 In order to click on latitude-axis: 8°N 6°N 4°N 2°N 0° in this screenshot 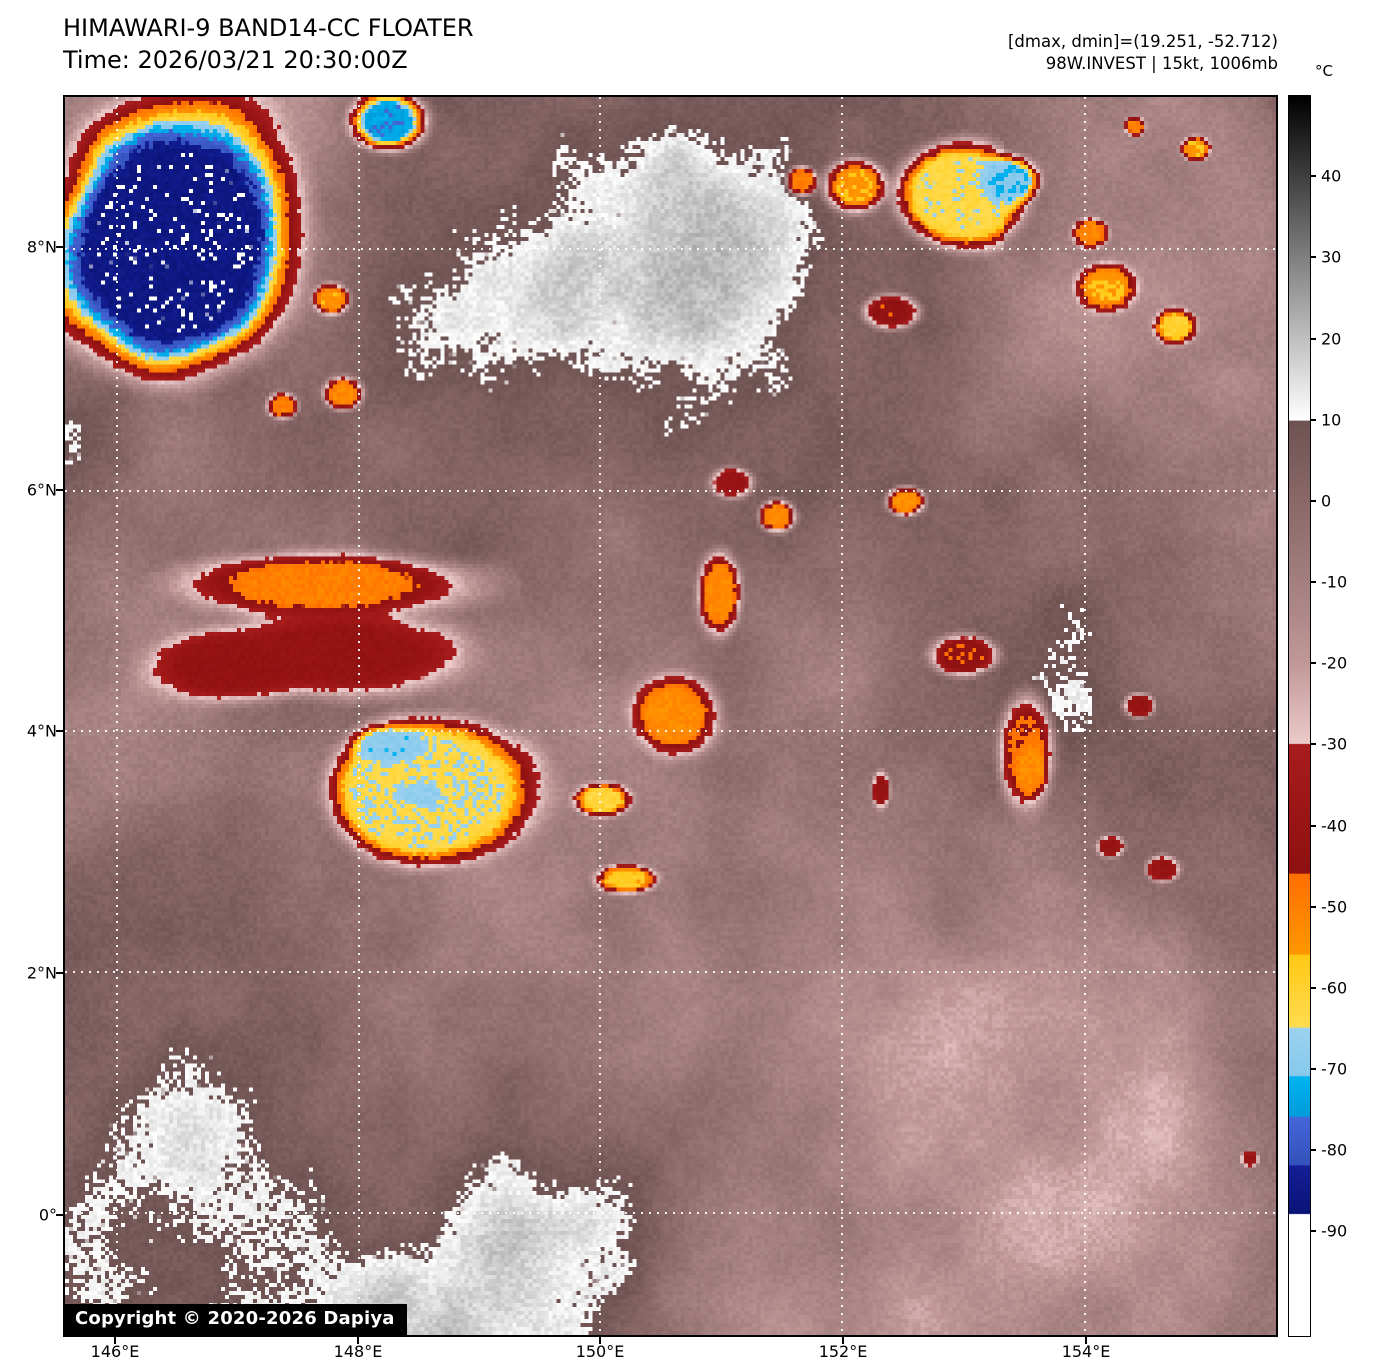, I will do `click(28, 716)`.